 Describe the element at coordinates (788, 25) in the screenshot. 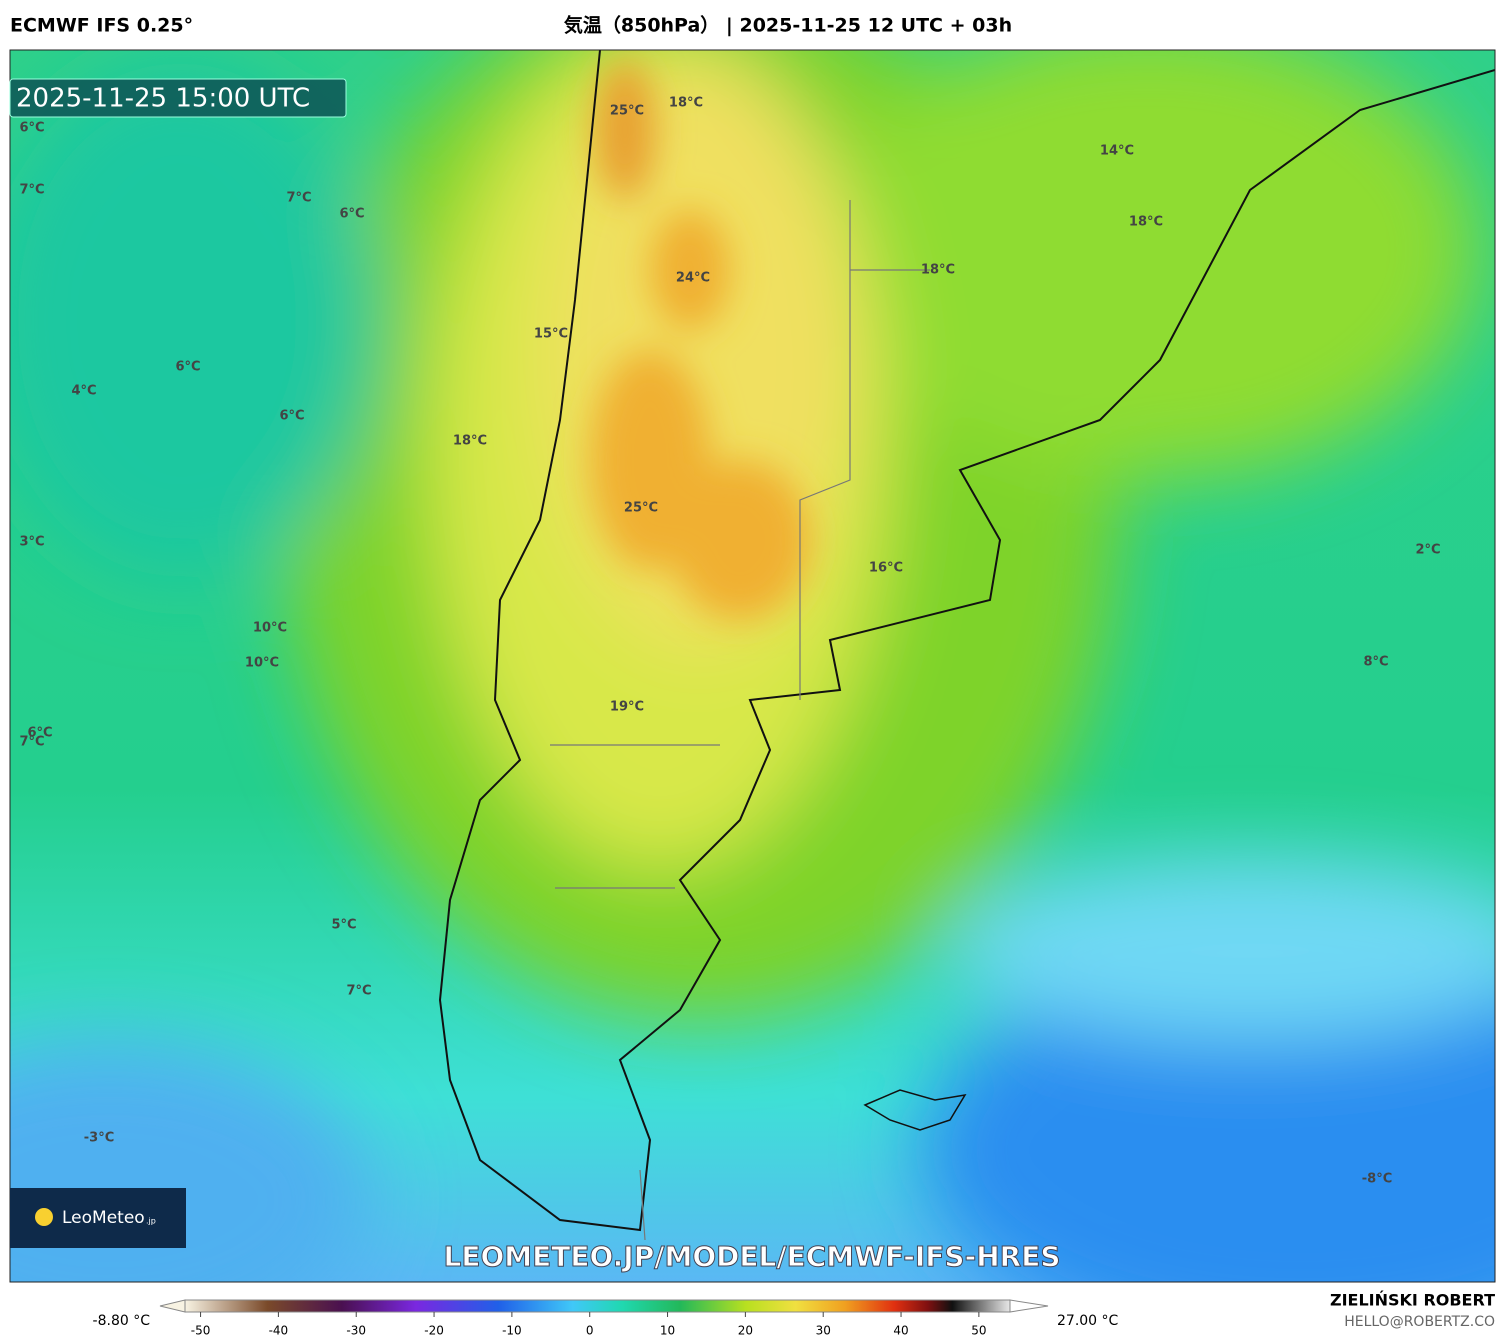

I see `map-title: 気温（850hPa） | 2025-11-25 12 UTC + 03h` at that location.